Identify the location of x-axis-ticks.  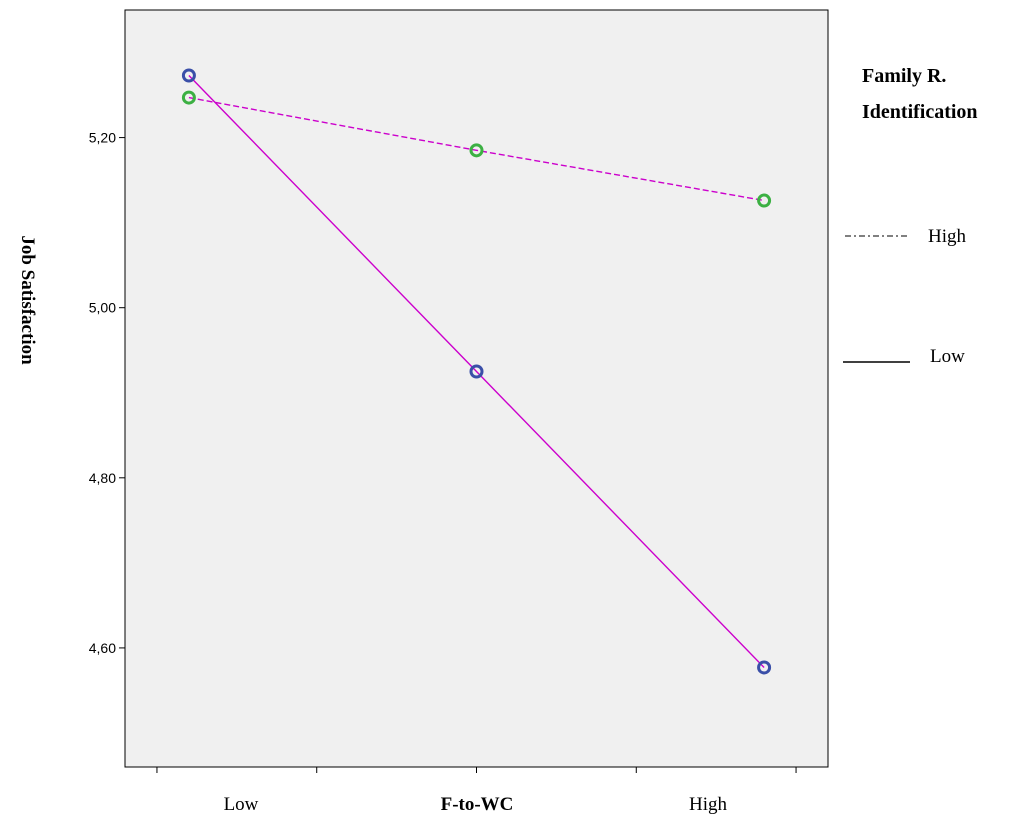
(476, 770).